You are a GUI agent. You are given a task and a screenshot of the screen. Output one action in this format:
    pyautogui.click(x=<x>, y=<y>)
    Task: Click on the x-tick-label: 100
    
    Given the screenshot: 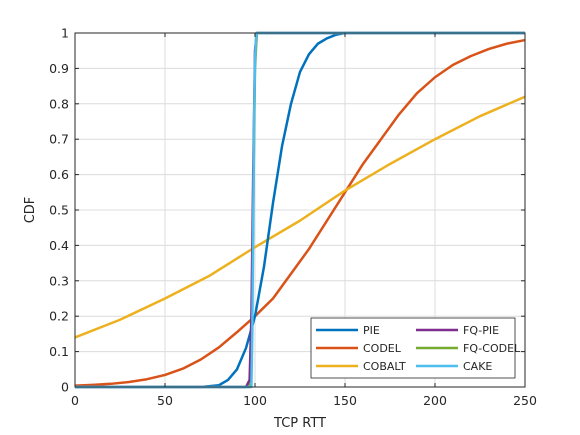 What is the action you would take?
    pyautogui.click(x=255, y=400)
    